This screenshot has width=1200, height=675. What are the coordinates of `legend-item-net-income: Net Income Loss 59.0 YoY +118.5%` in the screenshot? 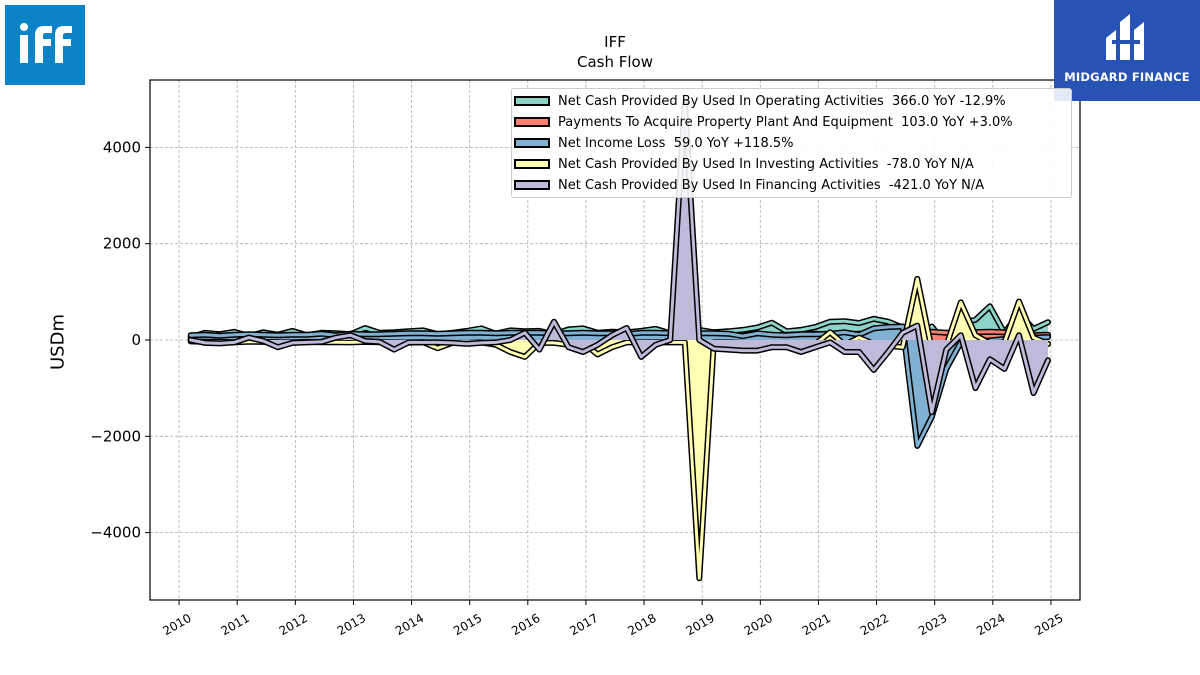 It's located at (653, 143).